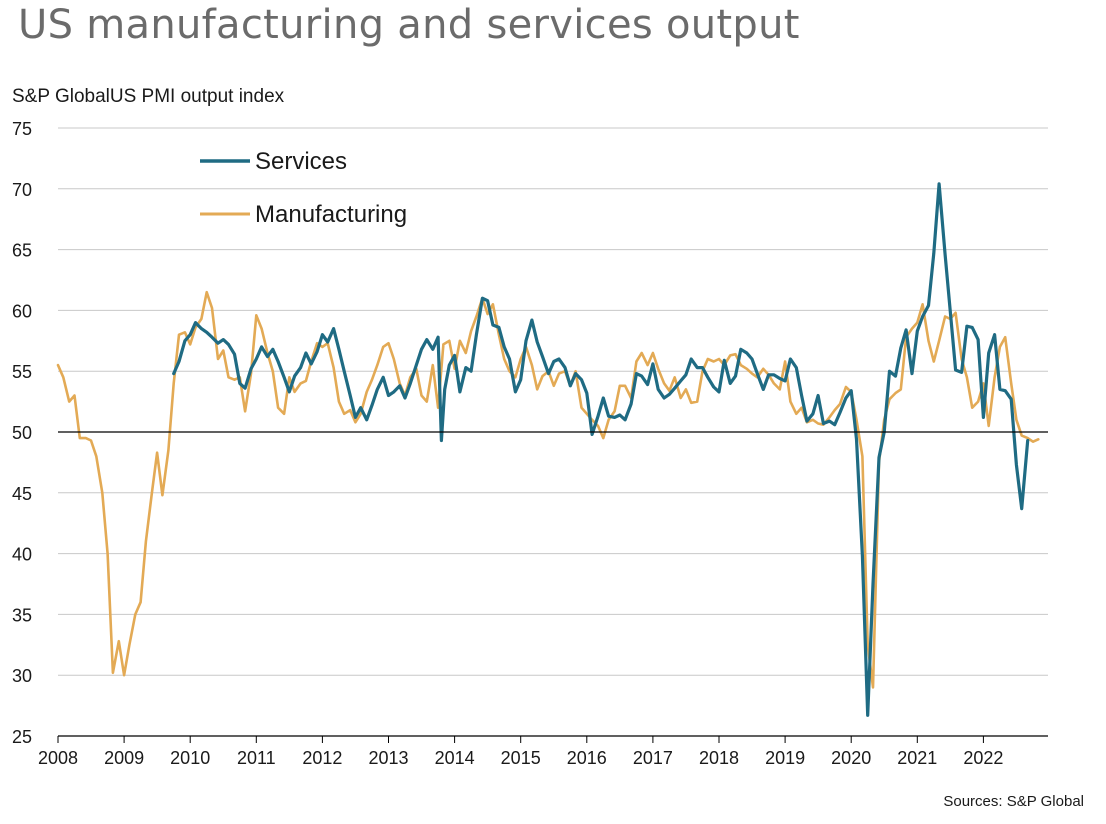 This screenshot has width=1106, height=824. I want to click on x-tick-label: 2020, so click(851, 758).